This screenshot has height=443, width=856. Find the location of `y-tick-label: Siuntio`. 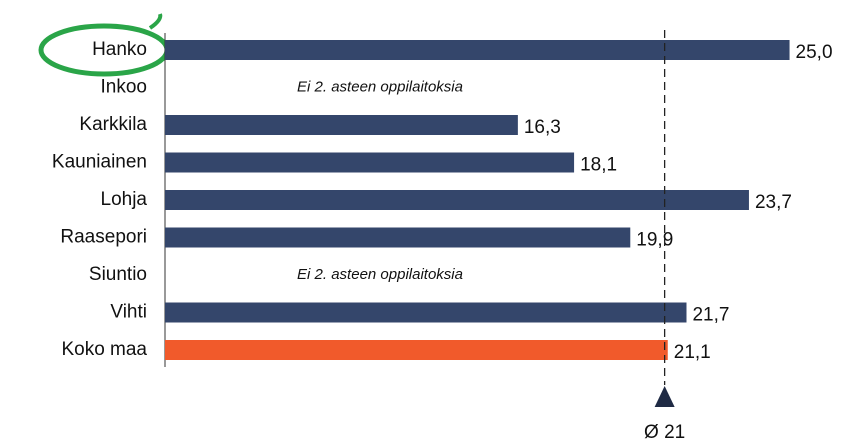

y-tick-label: Siuntio is located at coordinates (118, 274).